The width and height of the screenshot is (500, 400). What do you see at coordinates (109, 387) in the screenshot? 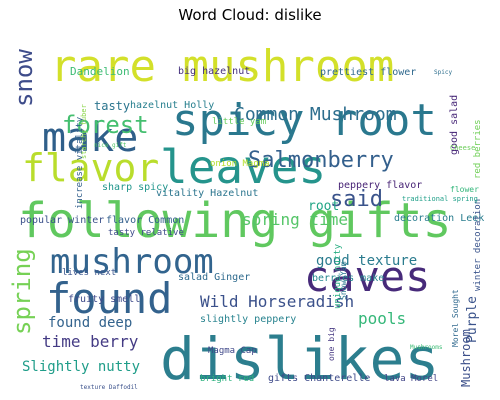
I see `word-texture-daffodil: texture Daffodil` at bounding box center [109, 387].